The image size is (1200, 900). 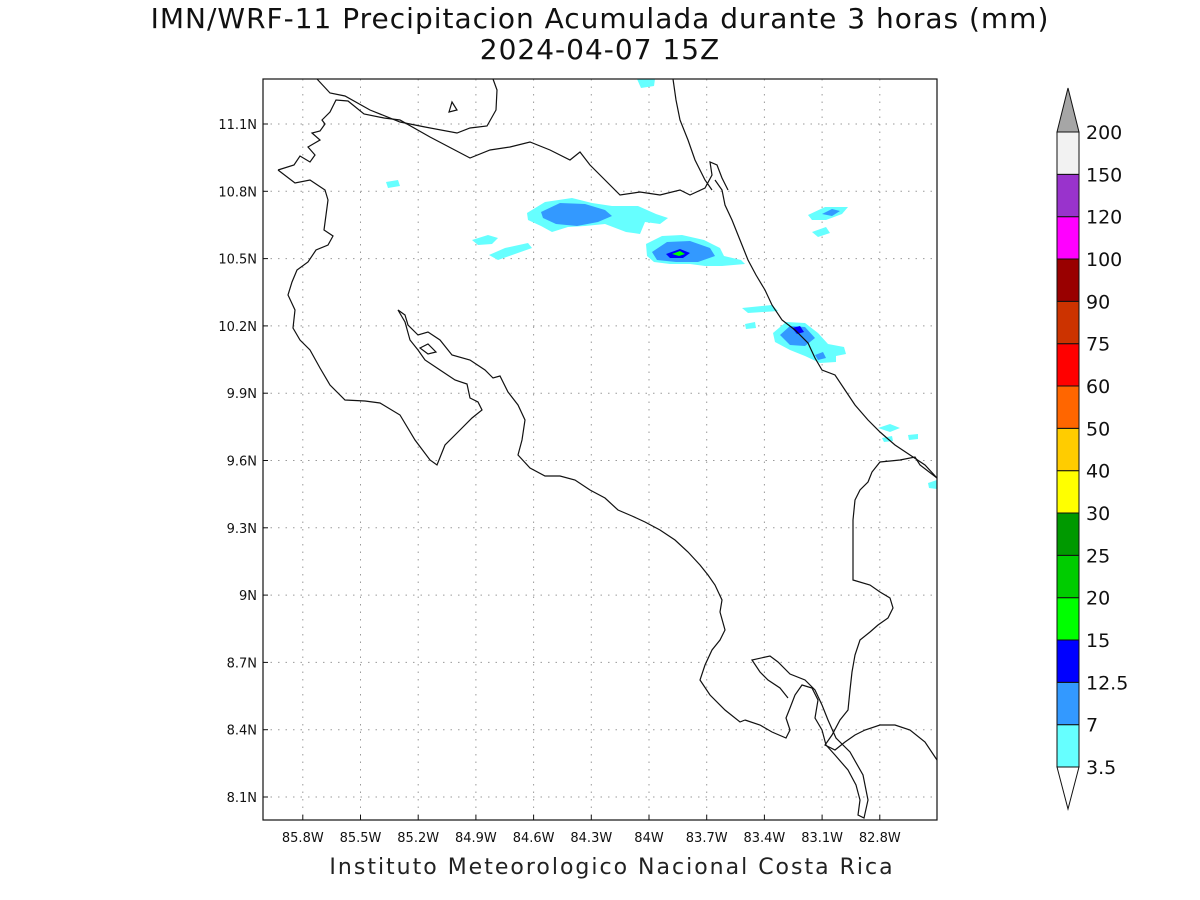 What do you see at coordinates (764, 838) in the screenshot?
I see `lon-tick-label: 83.4W` at bounding box center [764, 838].